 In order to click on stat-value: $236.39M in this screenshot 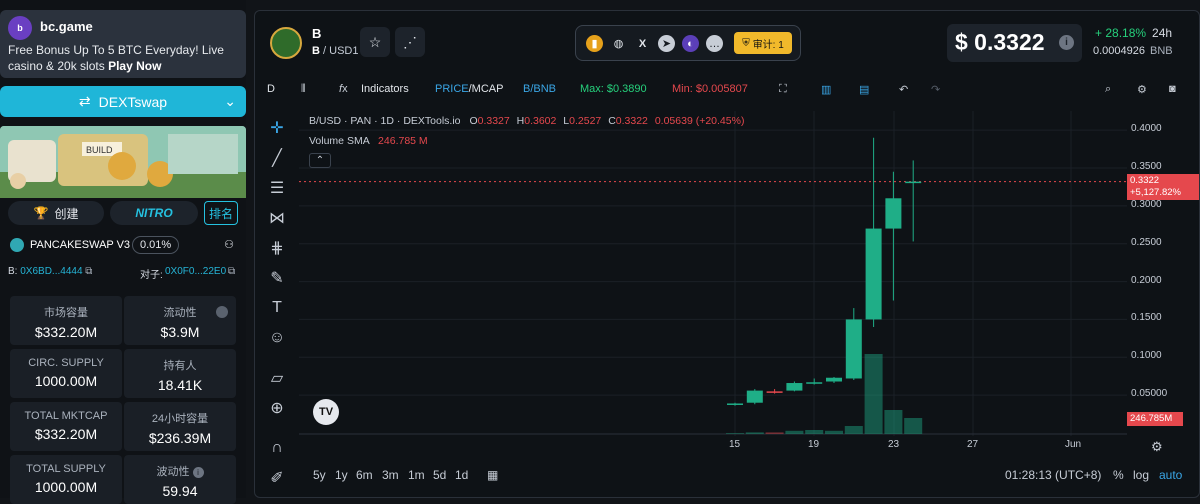, I will do `click(180, 438)`.